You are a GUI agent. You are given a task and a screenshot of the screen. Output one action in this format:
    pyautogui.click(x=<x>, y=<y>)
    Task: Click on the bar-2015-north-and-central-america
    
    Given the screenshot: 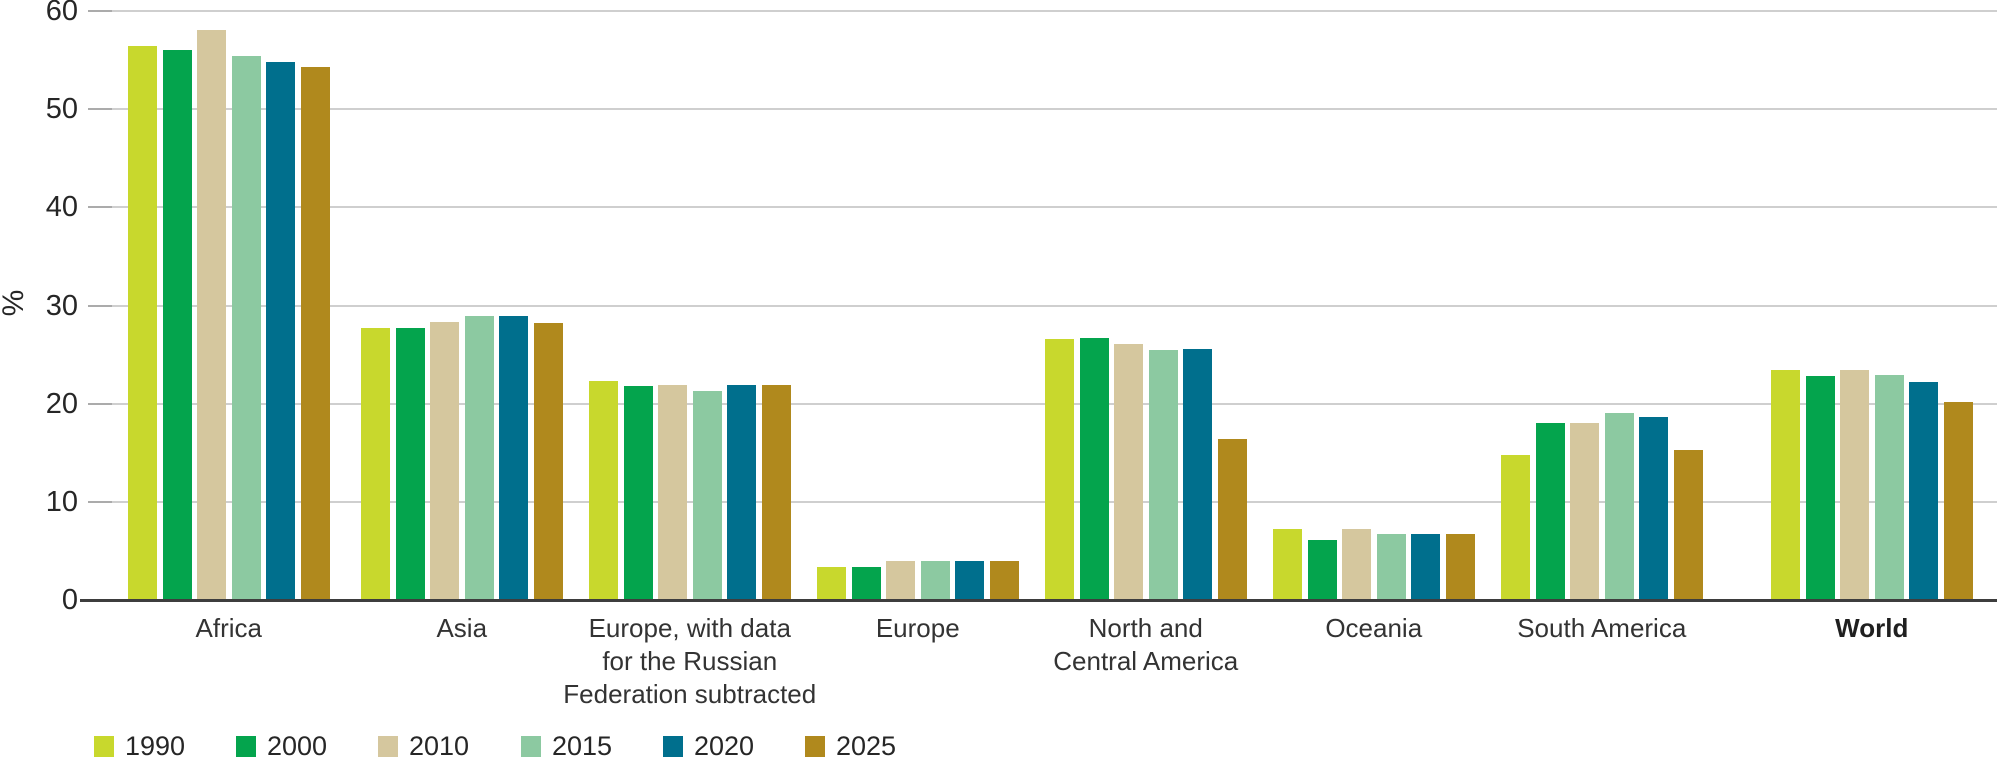 What is the action you would take?
    pyautogui.click(x=1163, y=474)
    